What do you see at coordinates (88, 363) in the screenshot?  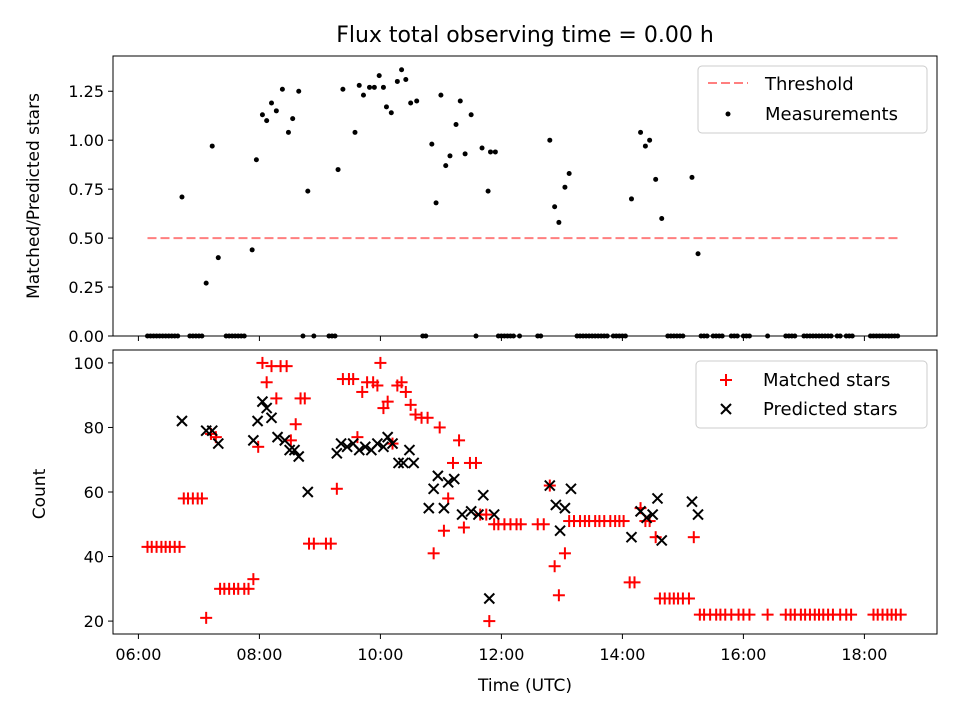 I see `bottom-y-tick-label: 100` at bounding box center [88, 363].